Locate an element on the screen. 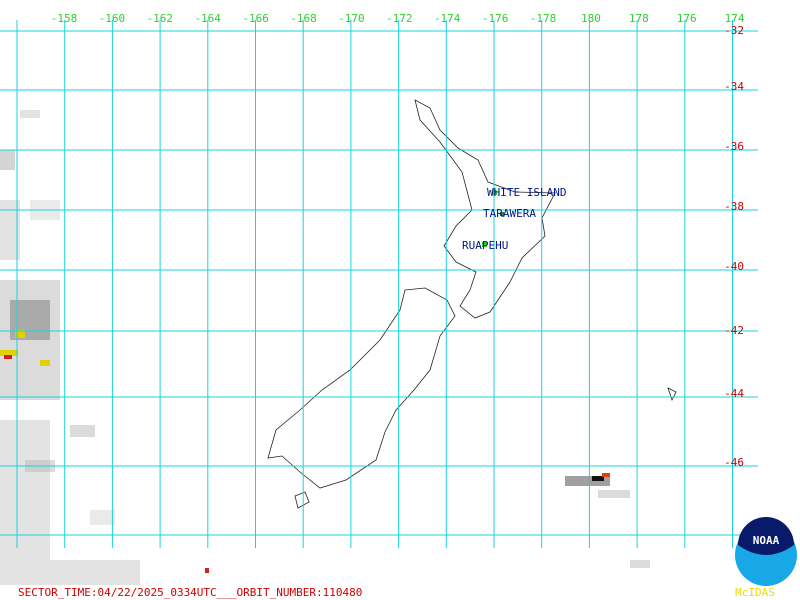  longitude-label: -176 is located at coordinates (495, 18).